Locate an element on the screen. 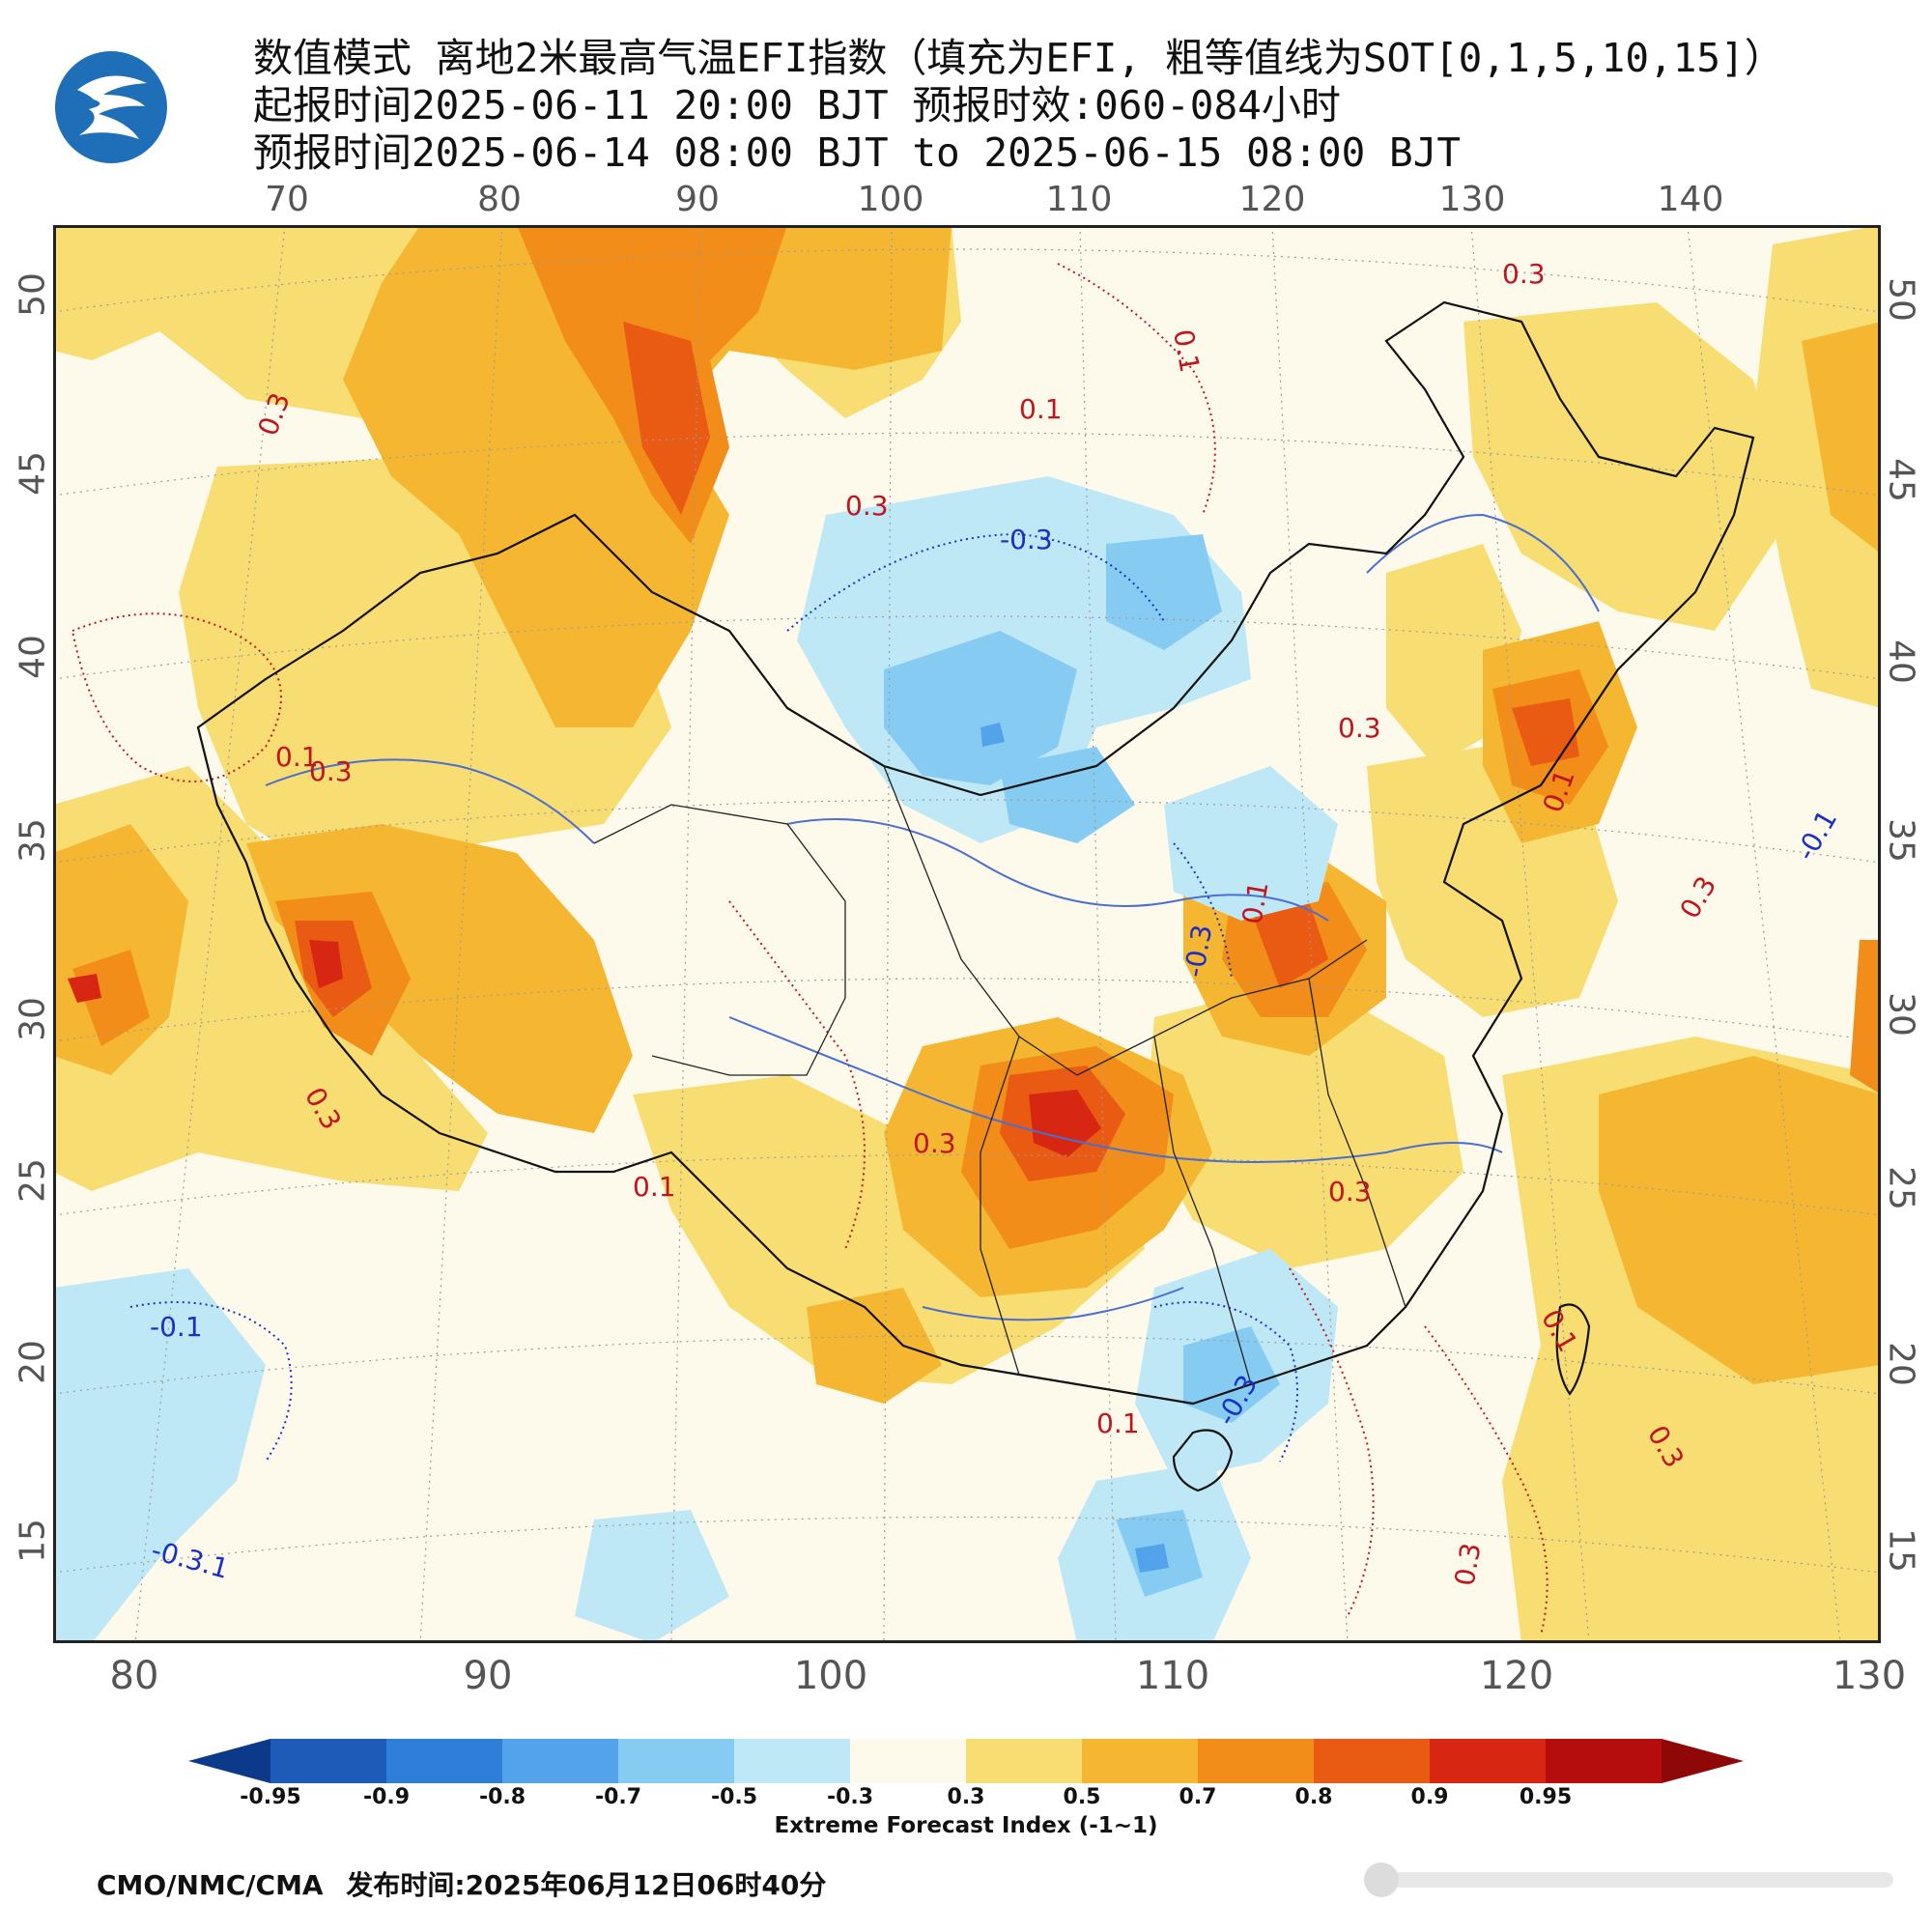 This screenshot has width=1932, height=1932. bottom-tick: 80 is located at coordinates (134, 1676).